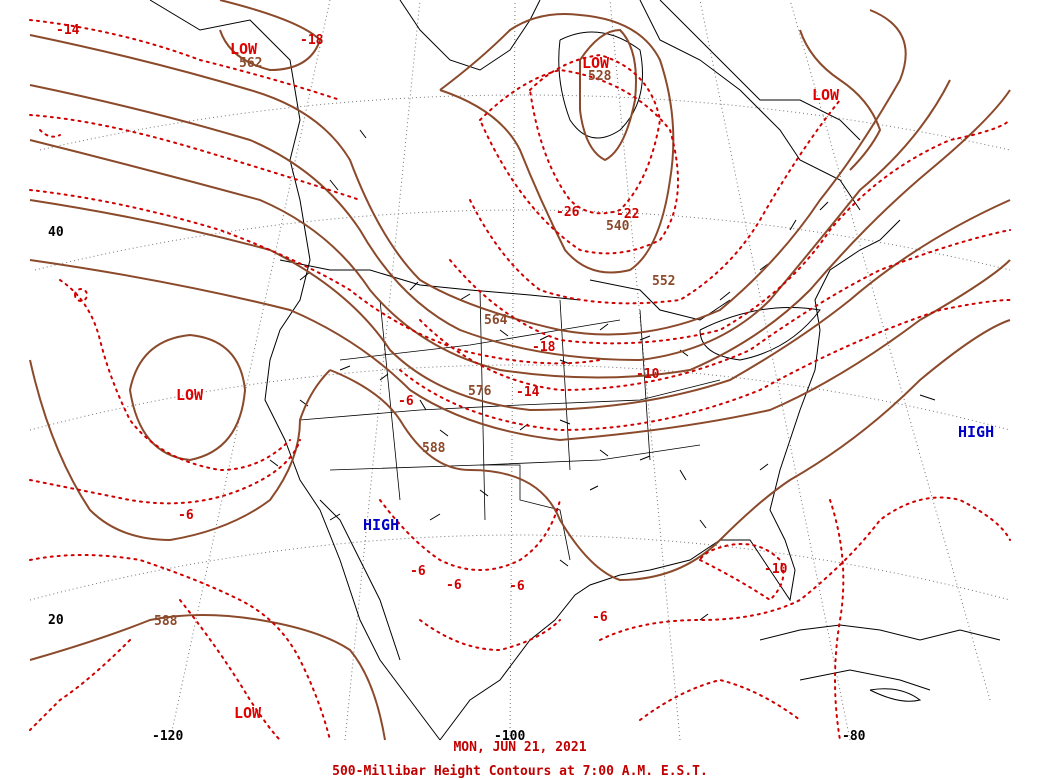  I want to click on lon-label: -100, so click(509, 736).